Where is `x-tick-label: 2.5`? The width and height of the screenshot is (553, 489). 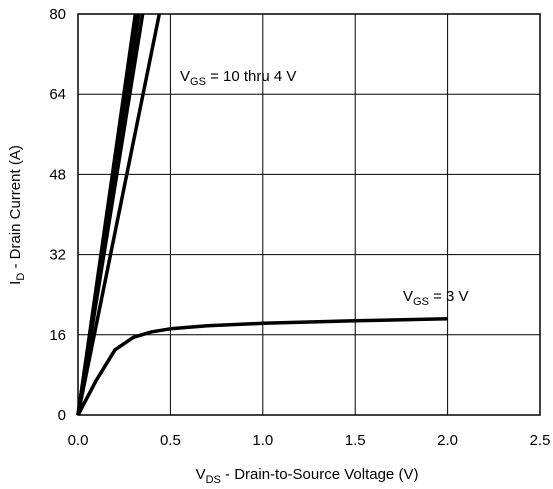 x-tick-label: 2.5 is located at coordinates (540, 440).